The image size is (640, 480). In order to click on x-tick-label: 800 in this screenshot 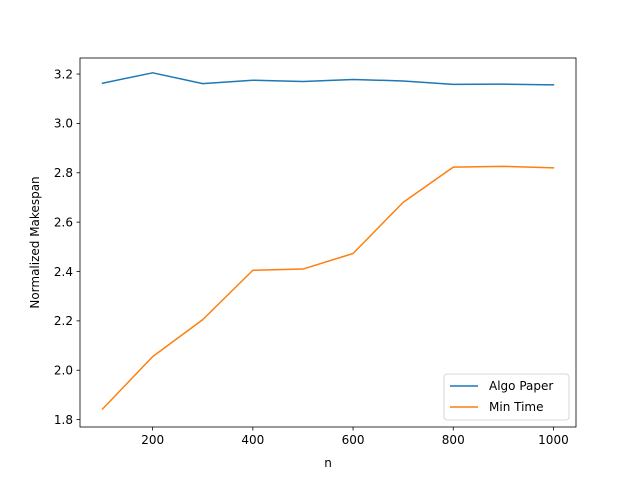, I will do `click(453, 440)`.